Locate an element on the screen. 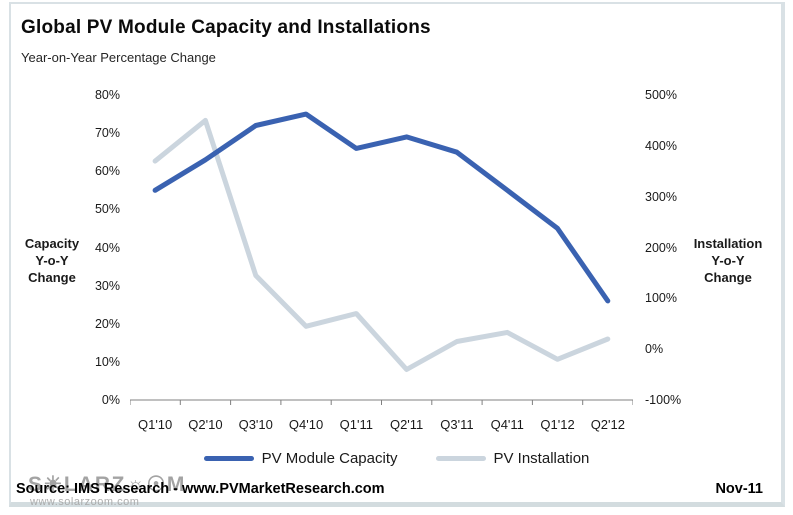  x-axis-category-label: Q1'10 is located at coordinates (155, 424).